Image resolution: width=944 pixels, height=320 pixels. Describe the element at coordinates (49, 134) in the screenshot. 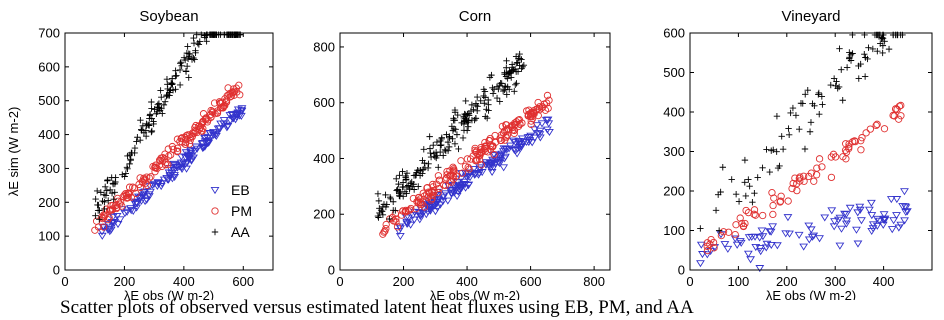

I see `y-tick-label: 400` at that location.